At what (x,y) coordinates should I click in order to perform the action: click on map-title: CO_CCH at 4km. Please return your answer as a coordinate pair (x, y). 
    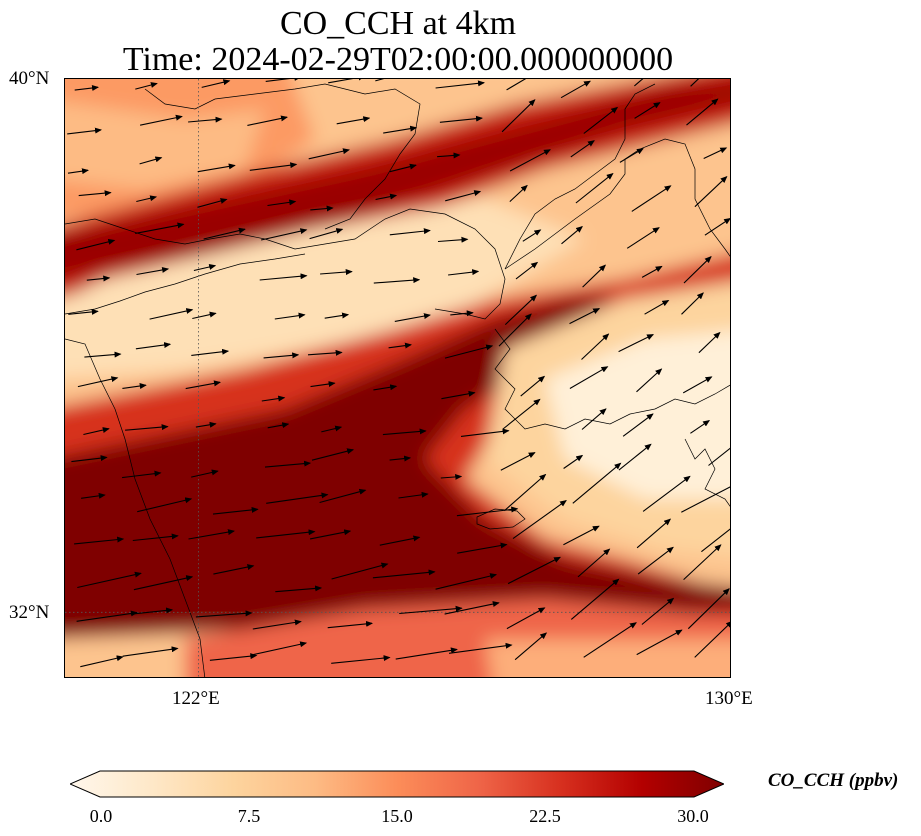
    Looking at the image, I should click on (398, 23).